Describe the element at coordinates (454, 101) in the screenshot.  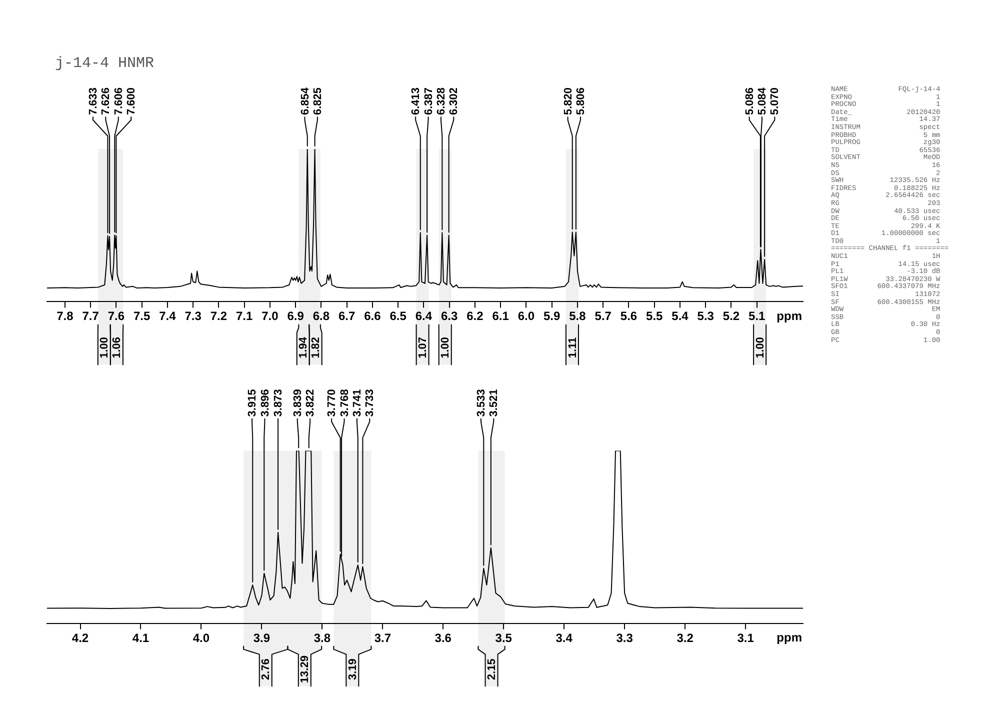
I see `annotation: 6.302` at that location.